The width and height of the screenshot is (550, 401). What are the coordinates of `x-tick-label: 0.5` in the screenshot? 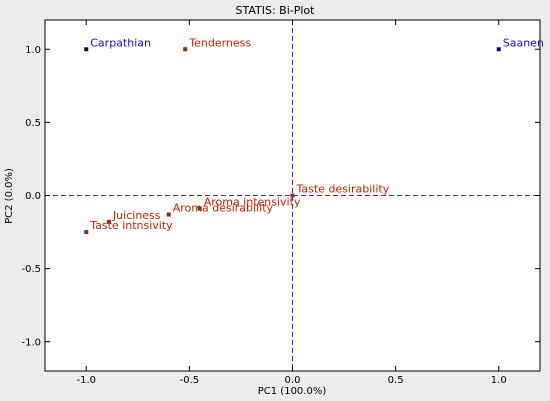 It's located at (396, 380).